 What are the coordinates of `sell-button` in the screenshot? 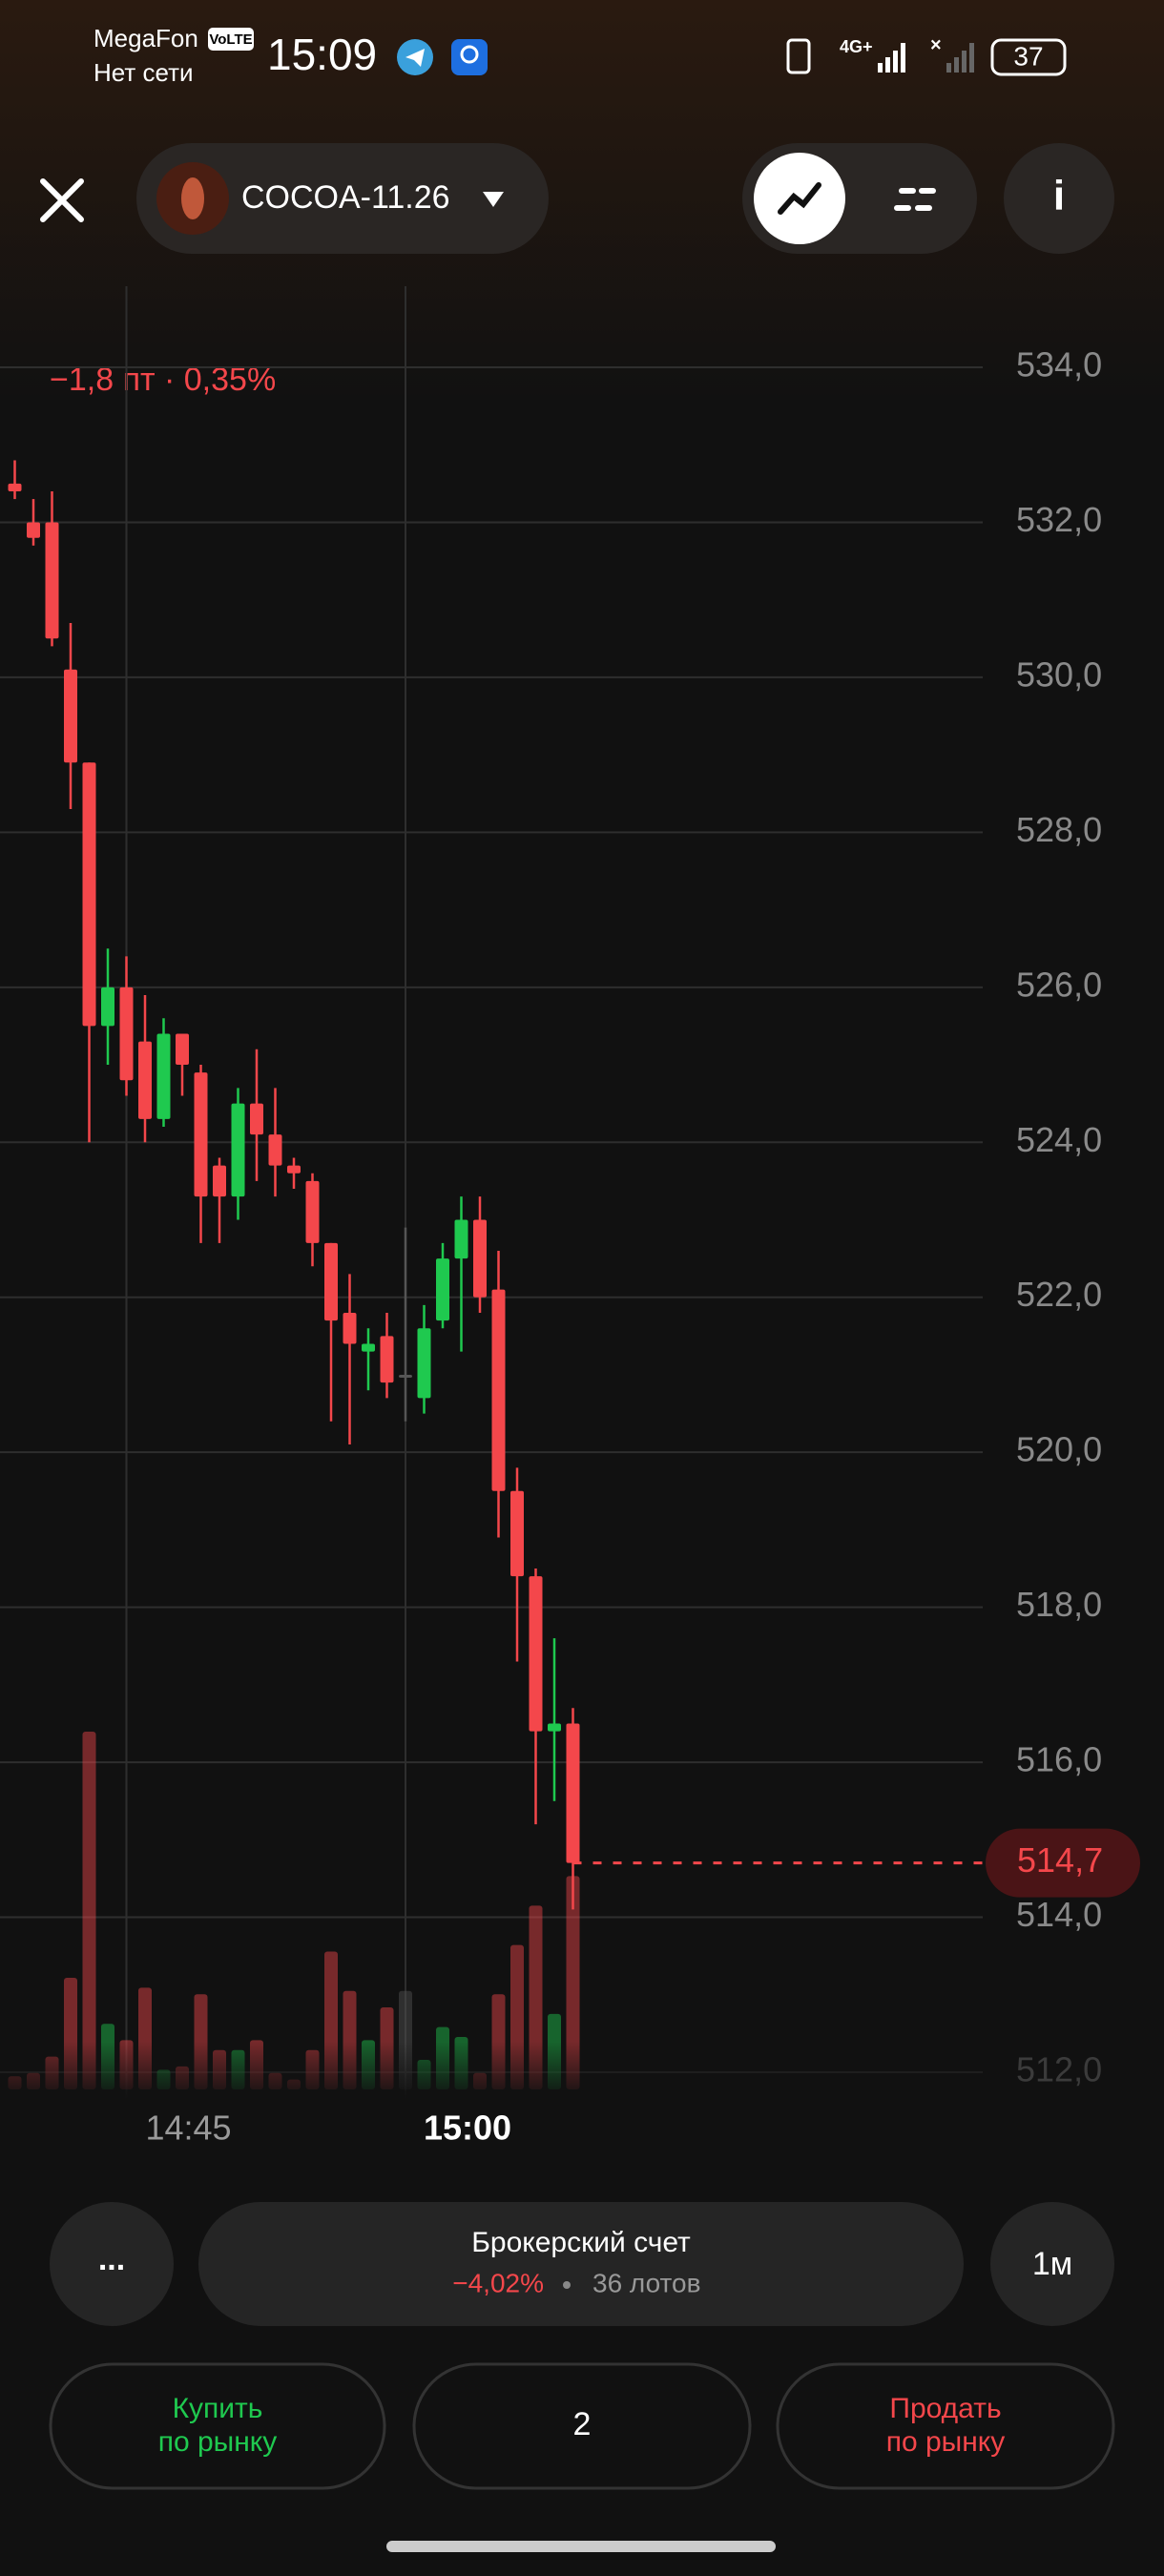 It's located at (946, 2426).